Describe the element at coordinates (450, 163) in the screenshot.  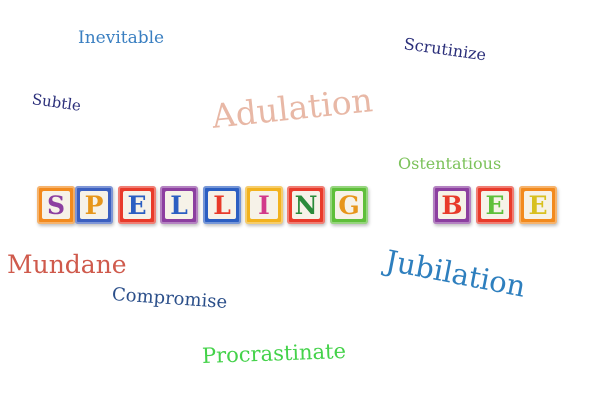
I see `word-ostentatious: Ostentatious` at that location.